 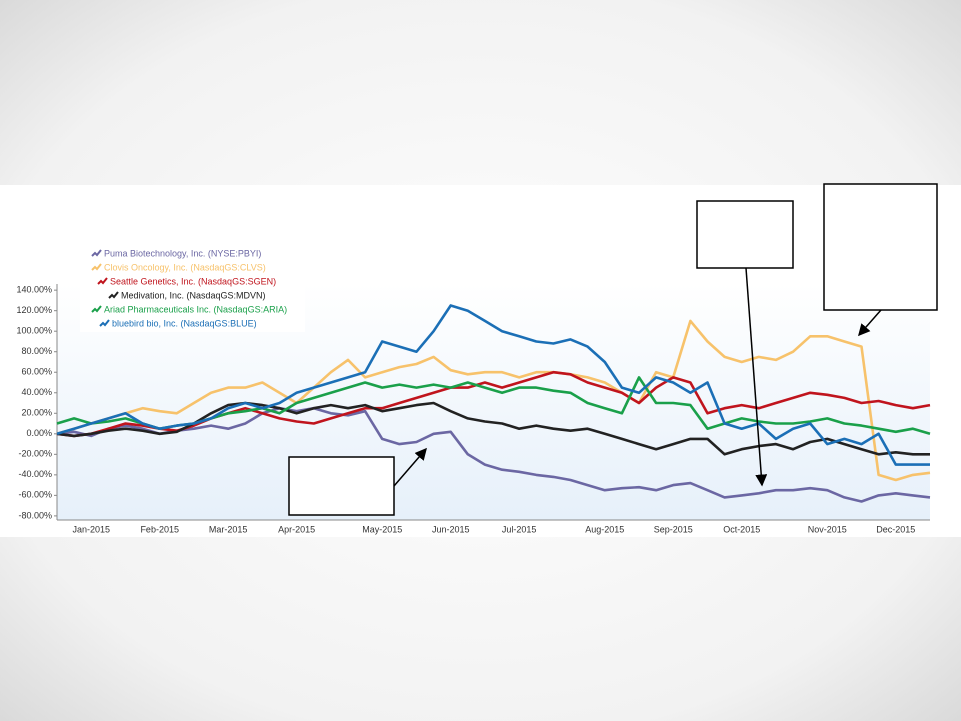 I want to click on legend, so click(x=192, y=288).